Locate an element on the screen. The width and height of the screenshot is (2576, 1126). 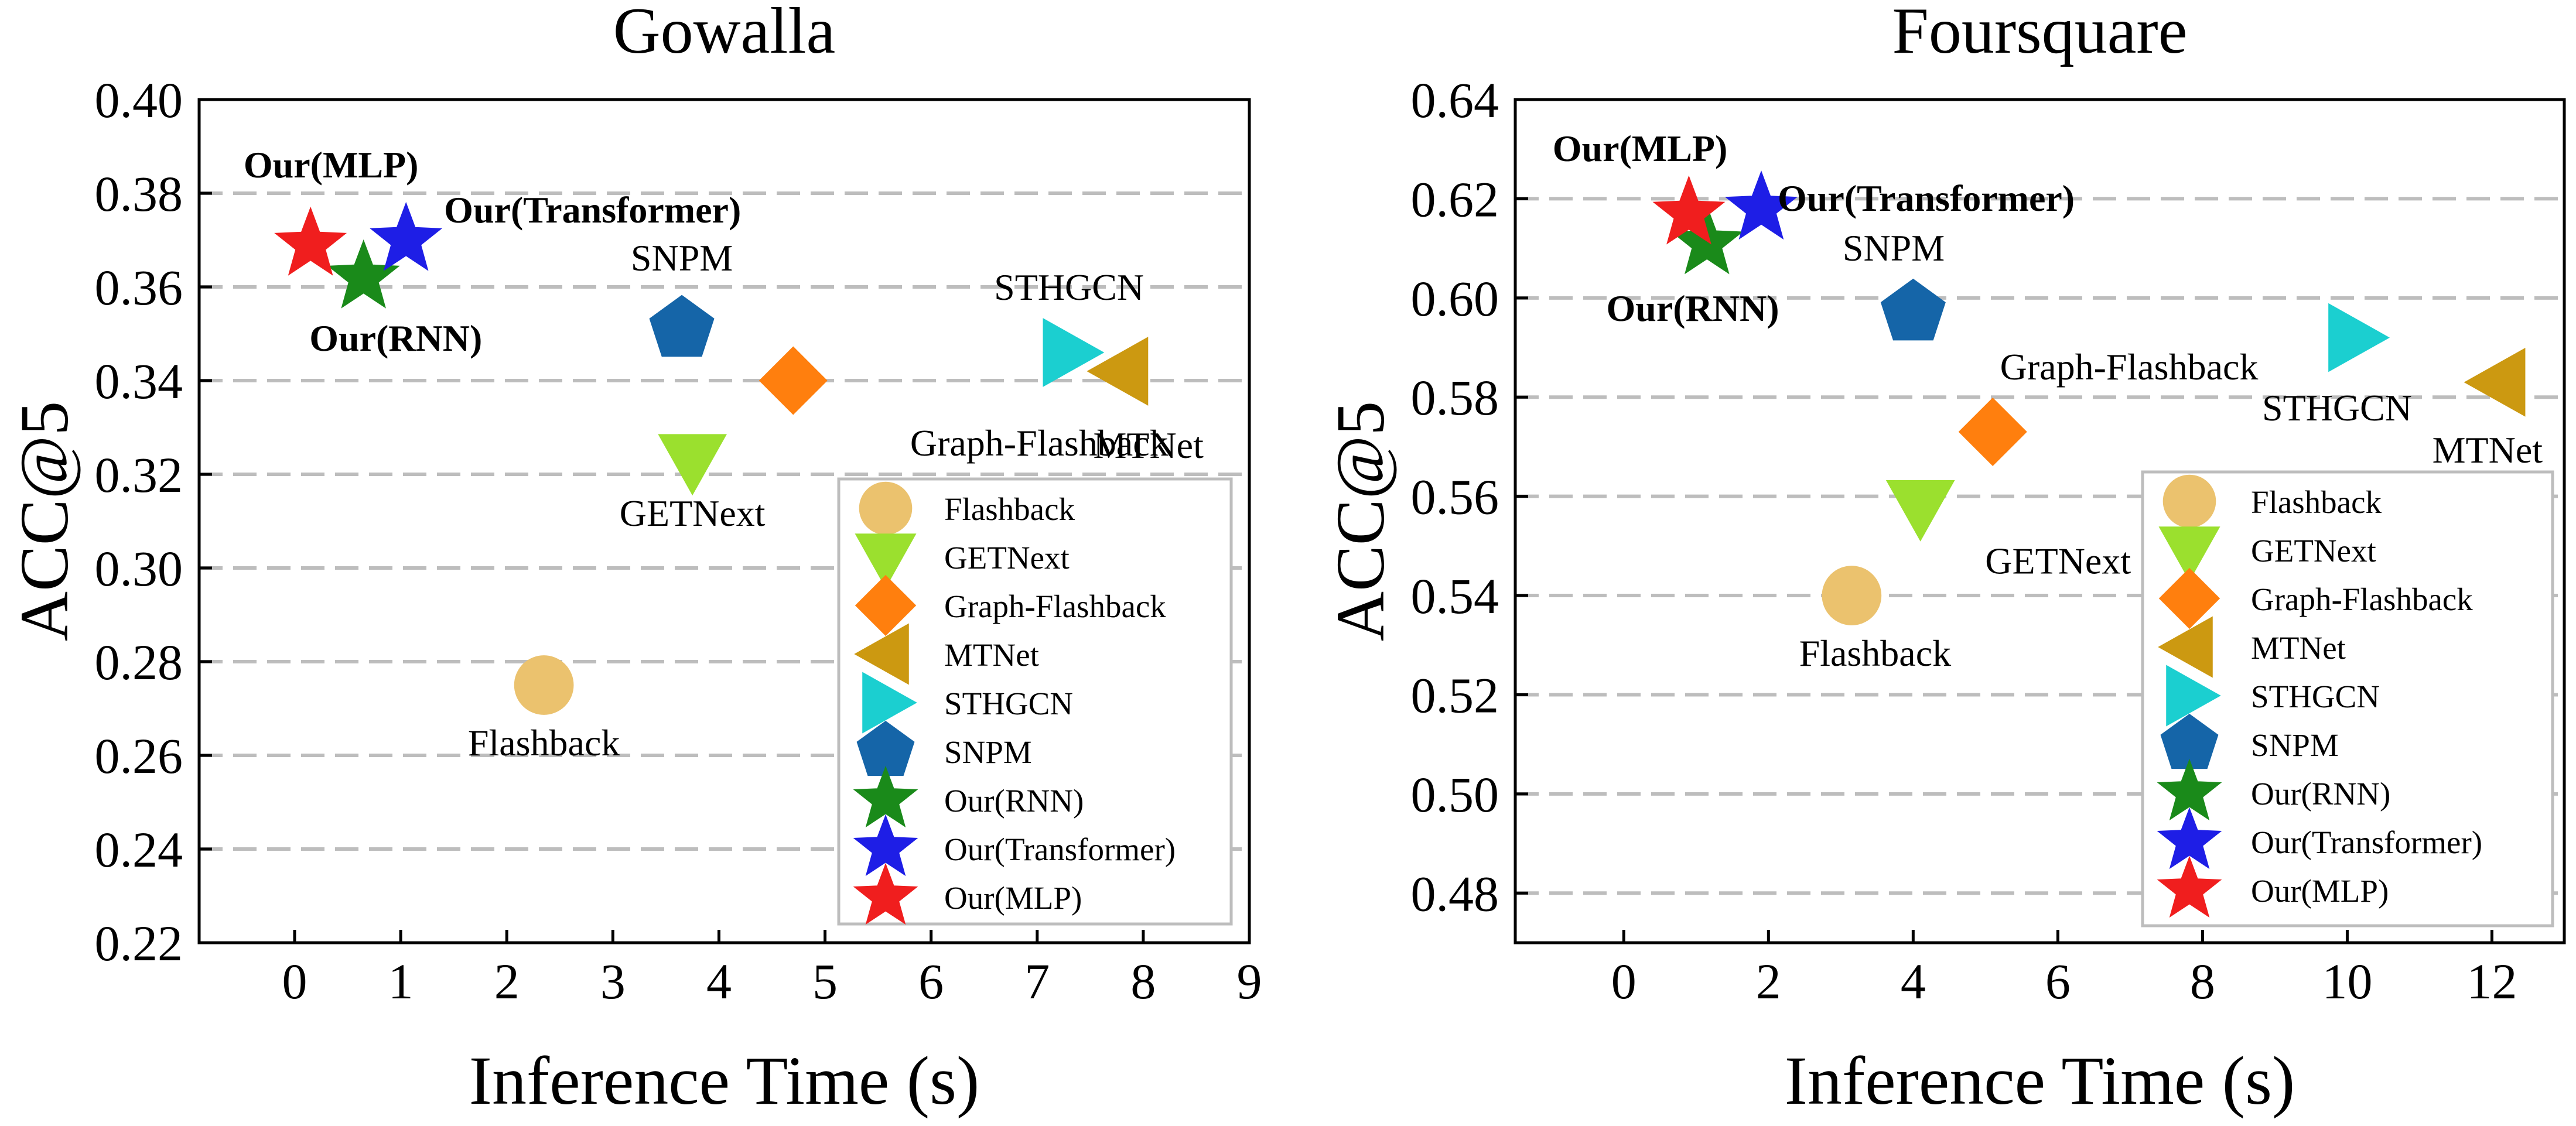
y-tick-label: 0.50 is located at coordinates (1455, 795).